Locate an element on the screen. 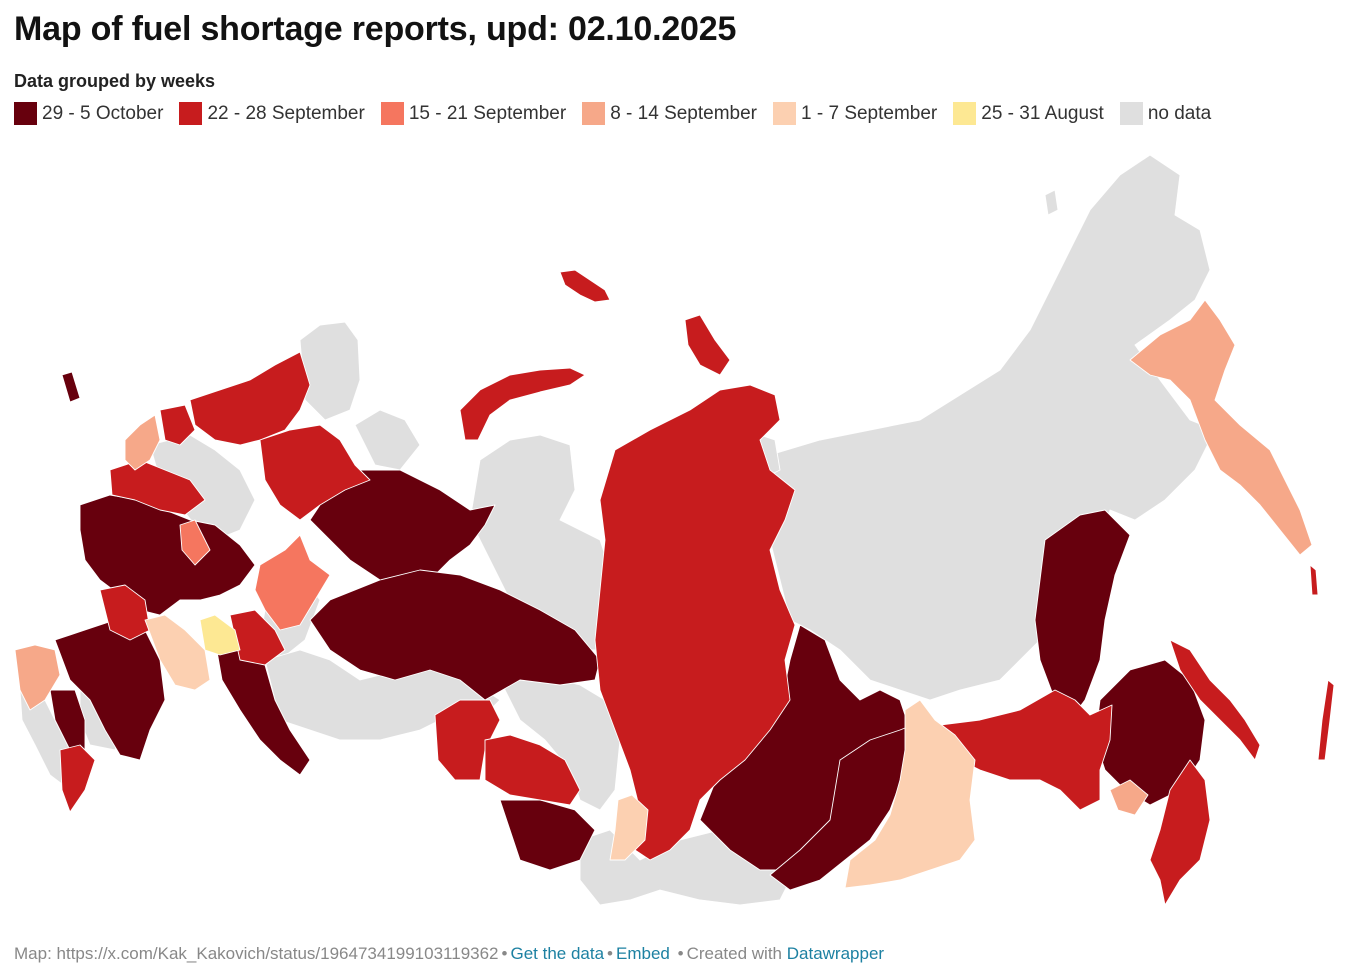  region-sakhalin-north-grey is located at coordinates (1051, 202).